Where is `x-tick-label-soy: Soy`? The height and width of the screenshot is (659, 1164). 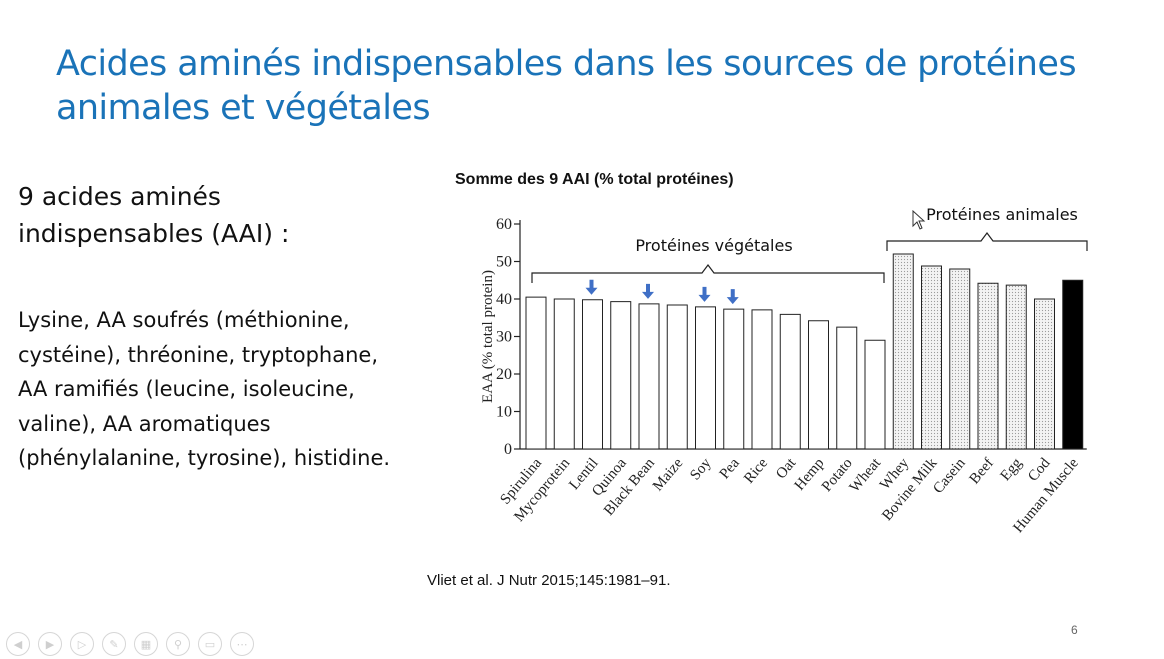 x-tick-label-soy: Soy is located at coordinates (701, 469).